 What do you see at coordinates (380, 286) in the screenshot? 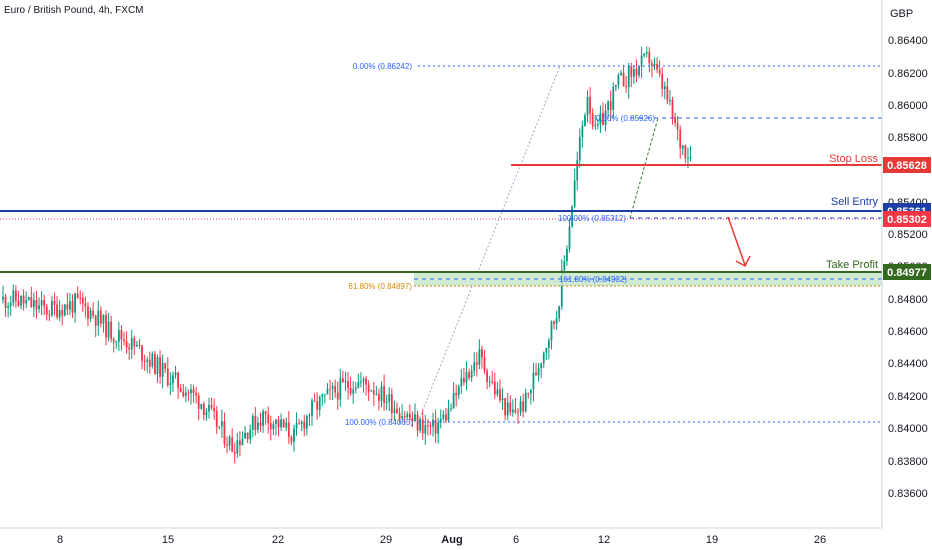
I see `fib-label-618: 61.80% (0.84897)` at bounding box center [380, 286].